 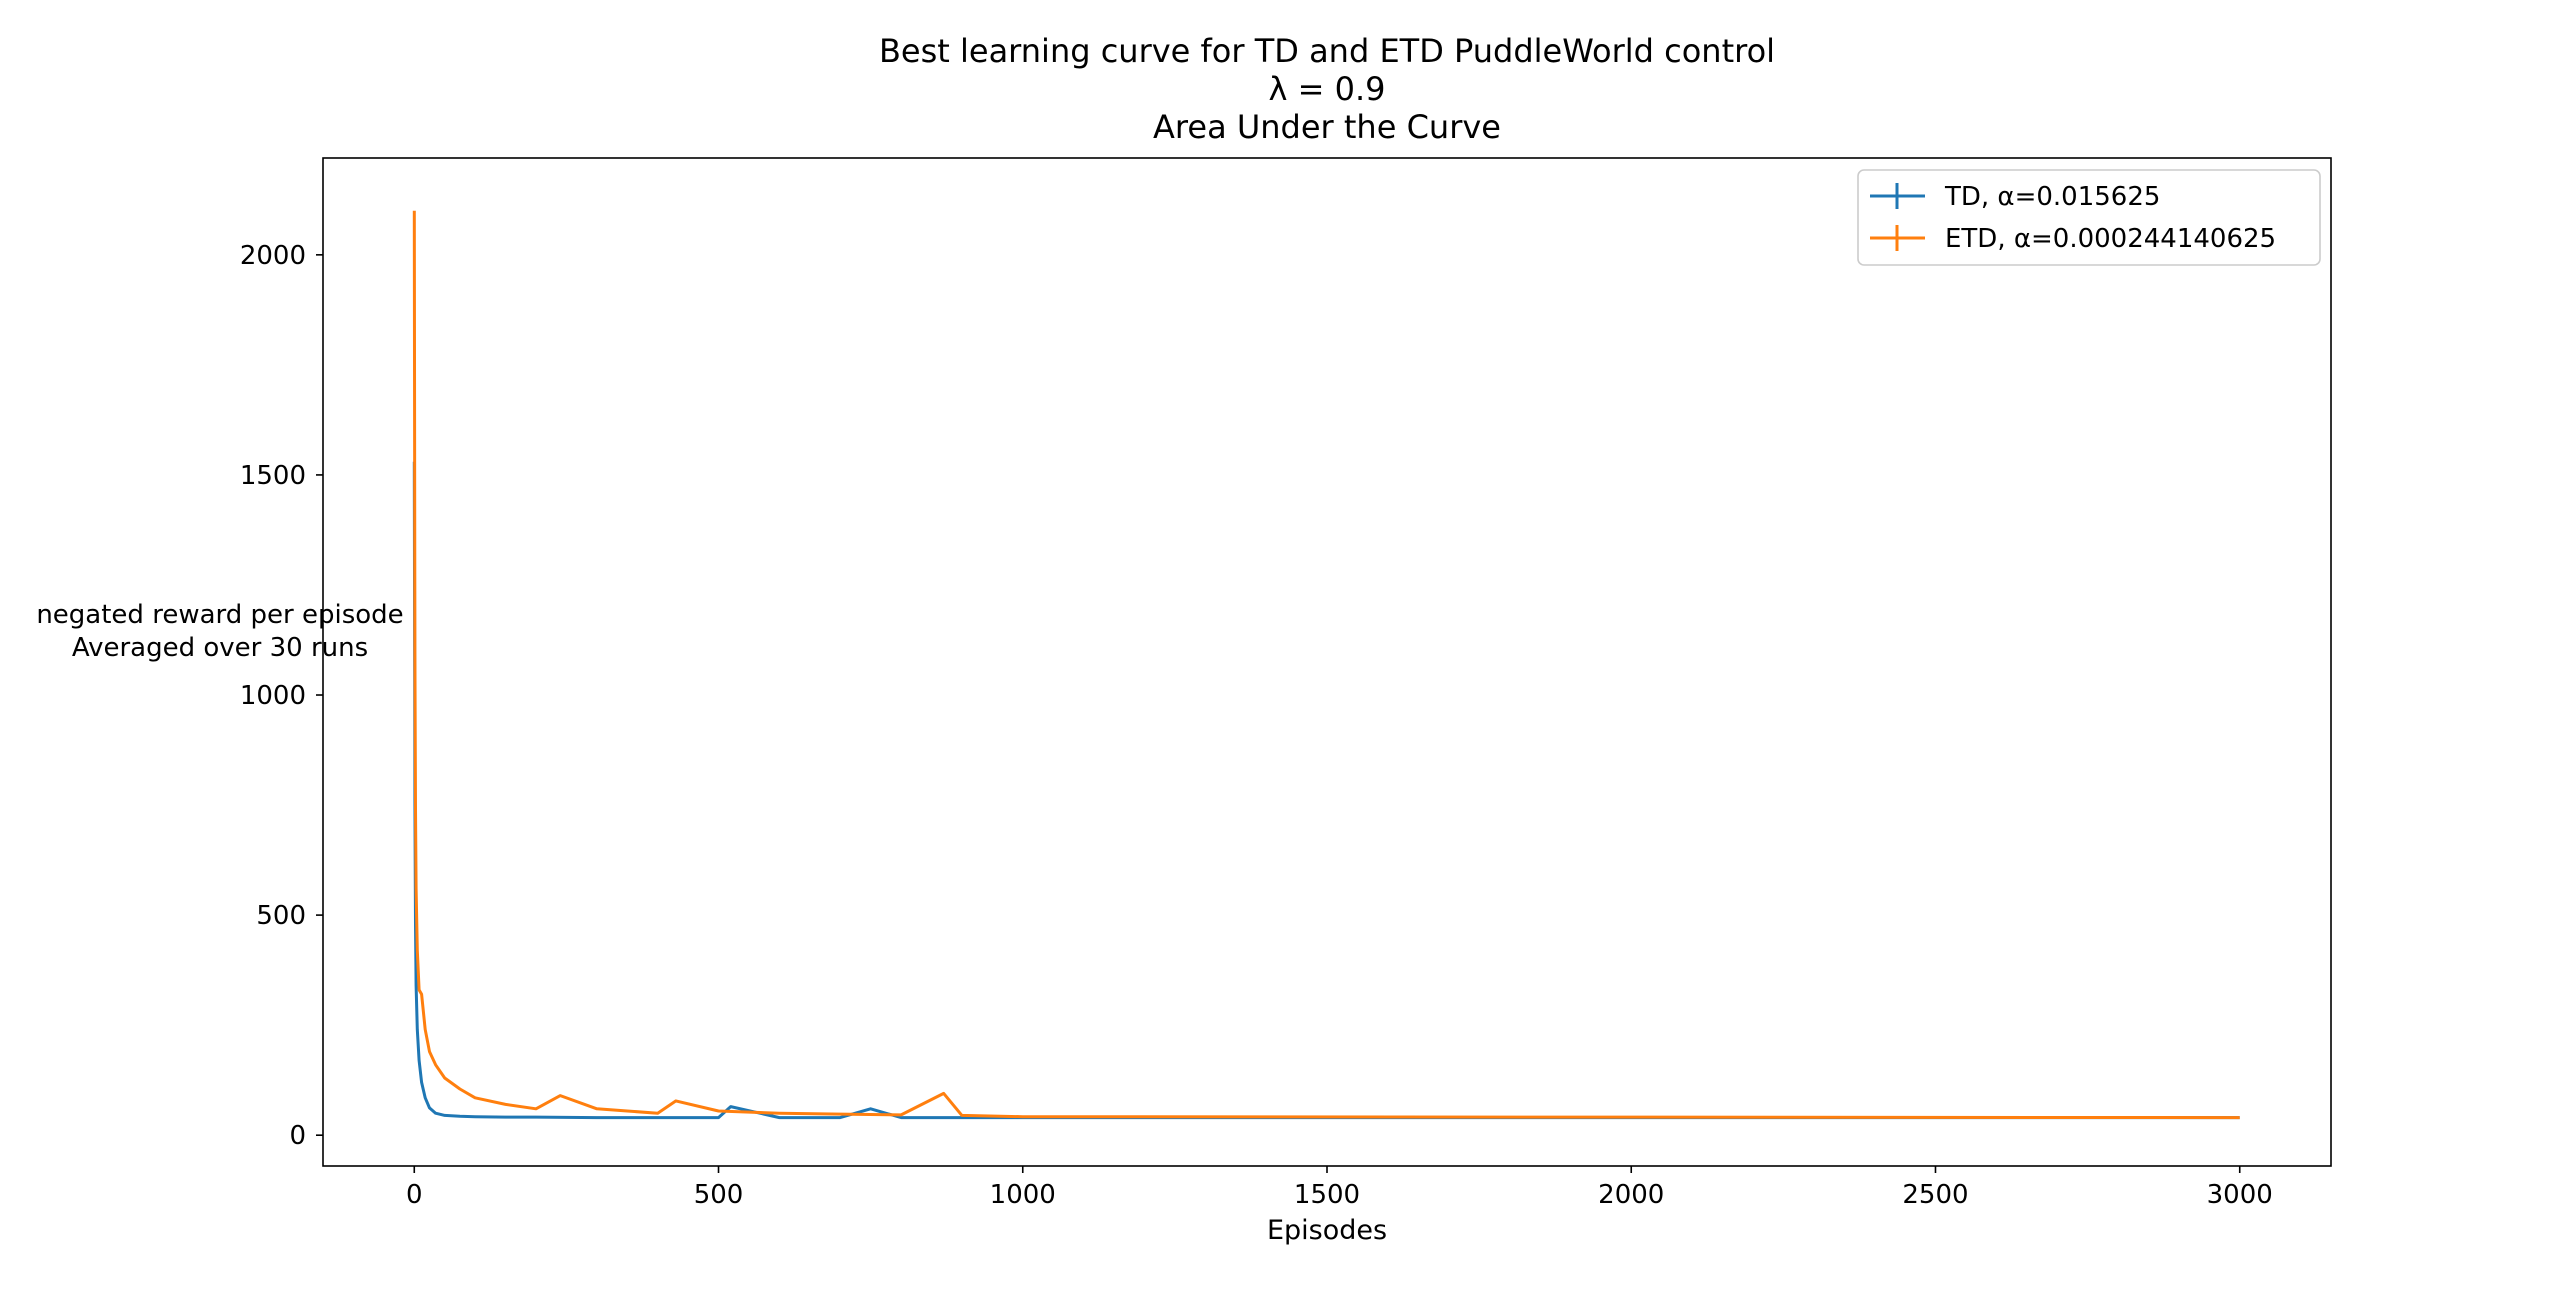 I want to click on x-tick-label: 500, so click(x=719, y=1195).